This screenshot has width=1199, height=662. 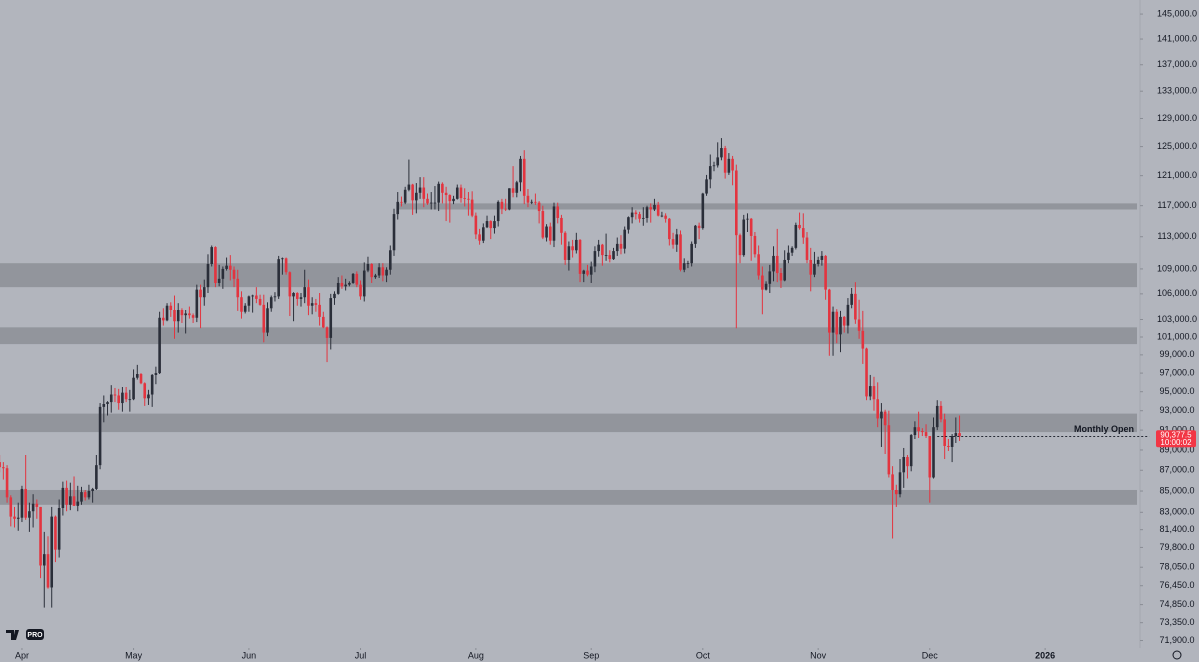 What do you see at coordinates (25, 634) in the screenshot?
I see `logo: PRO` at bounding box center [25, 634].